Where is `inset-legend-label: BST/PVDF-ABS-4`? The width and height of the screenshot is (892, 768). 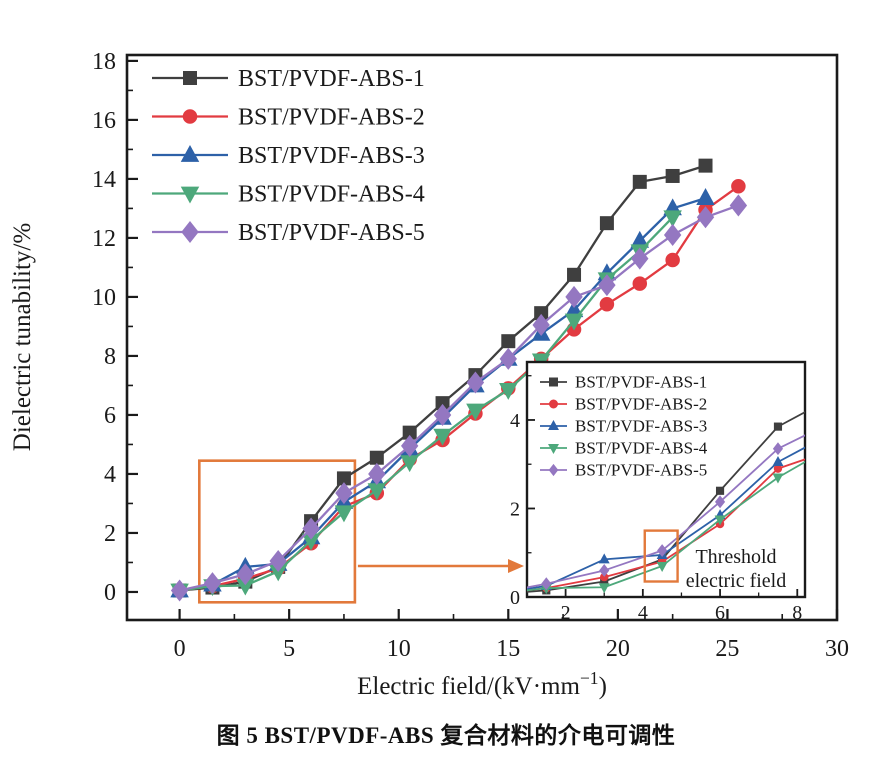
inset-legend-label: BST/PVDF-ABS-4 is located at coordinates (641, 448).